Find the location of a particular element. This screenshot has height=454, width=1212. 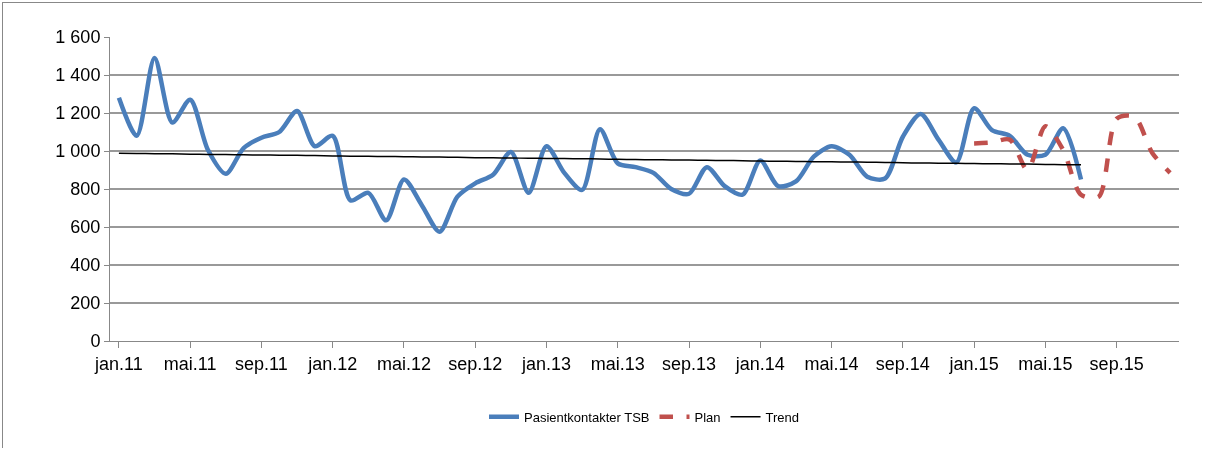

x-tick-label: jan.12 is located at coordinates (332, 363).